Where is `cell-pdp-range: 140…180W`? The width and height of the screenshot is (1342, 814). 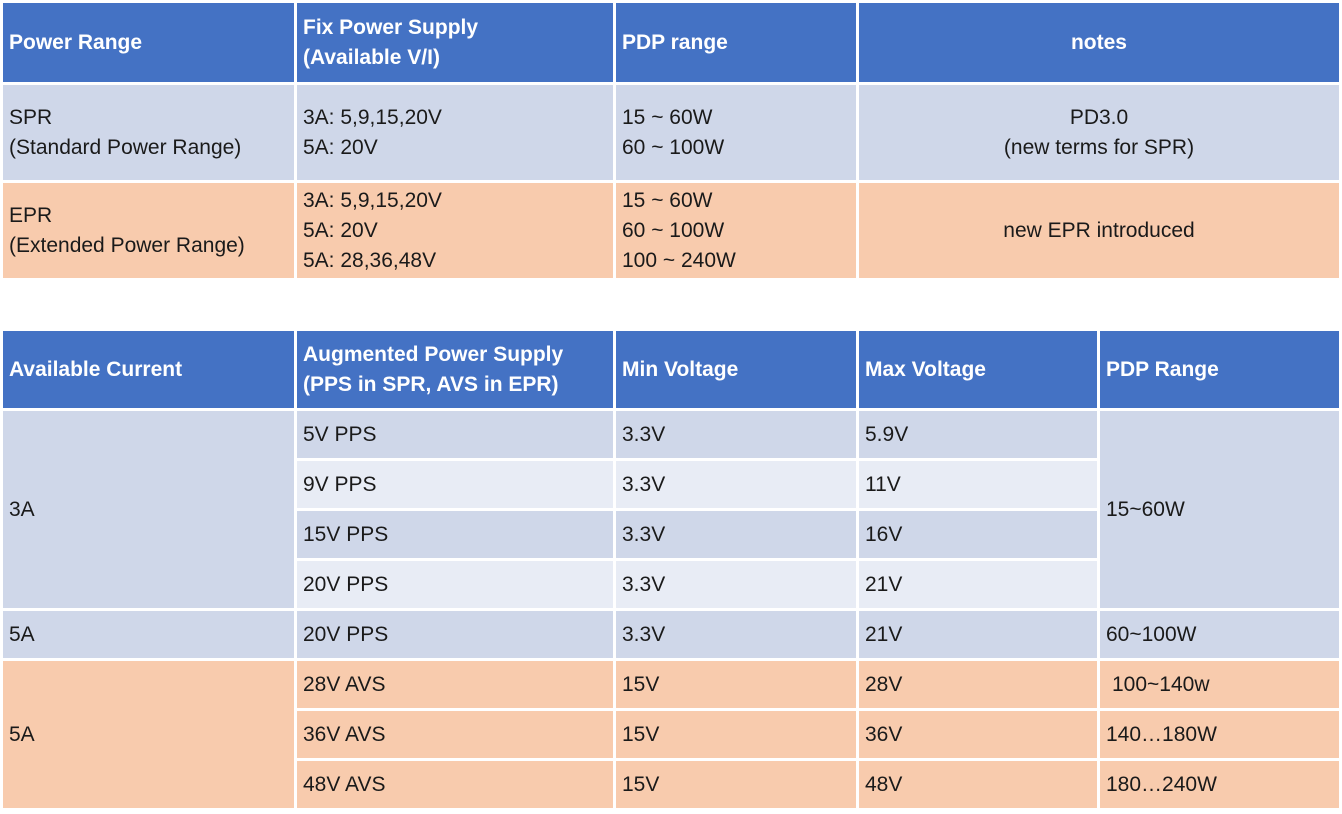 cell-pdp-range: 140…180W is located at coordinates (1219, 734).